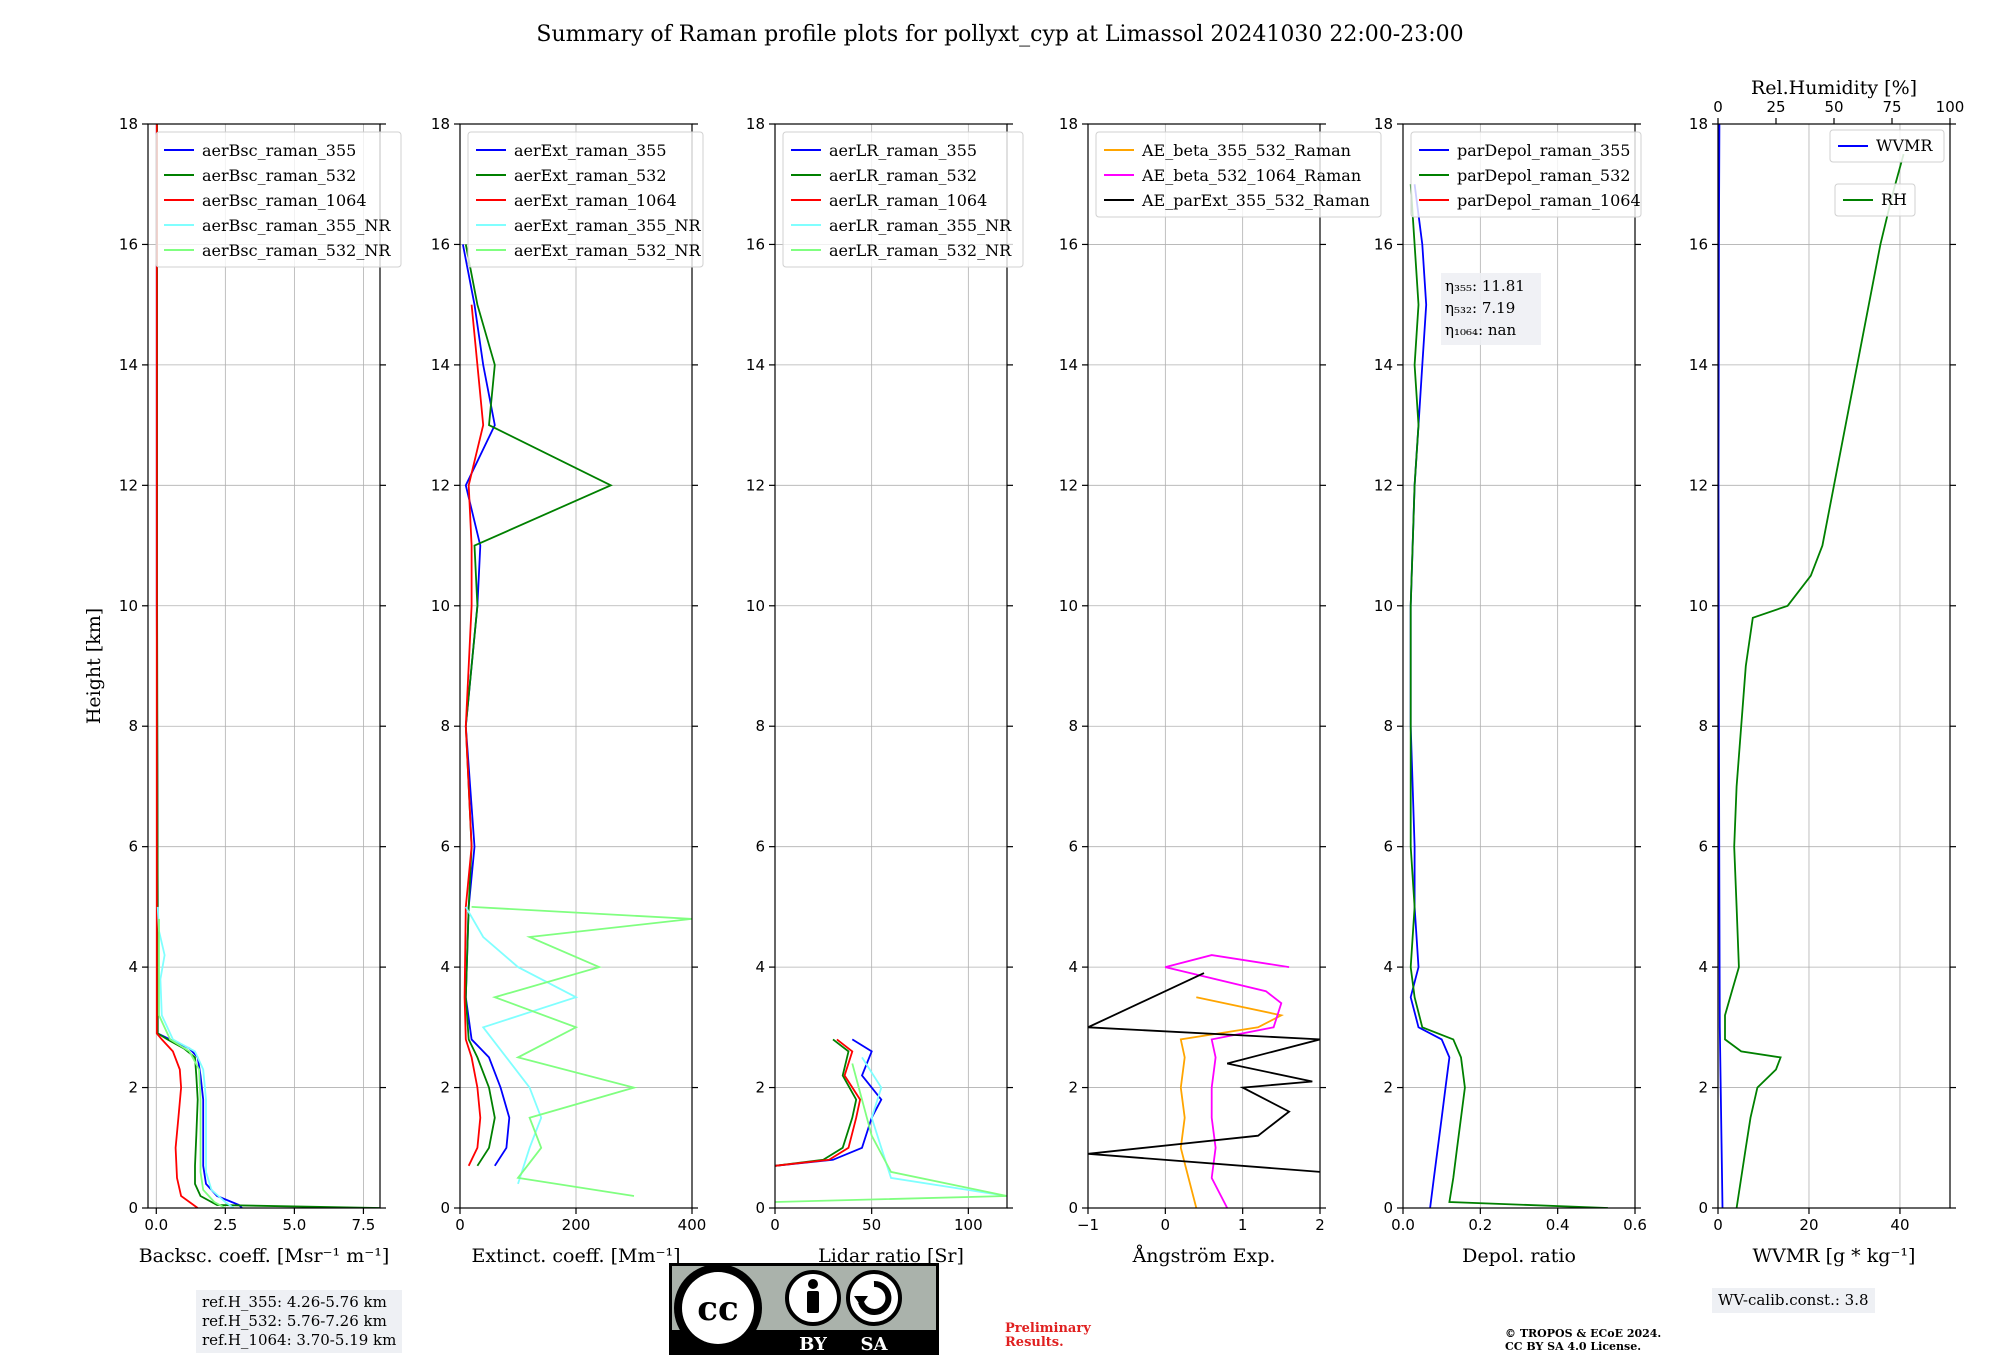 The image size is (2000, 1360). What do you see at coordinates (1068, 365) in the screenshot?
I see `panel-4-ytick-label: 14` at bounding box center [1068, 365].